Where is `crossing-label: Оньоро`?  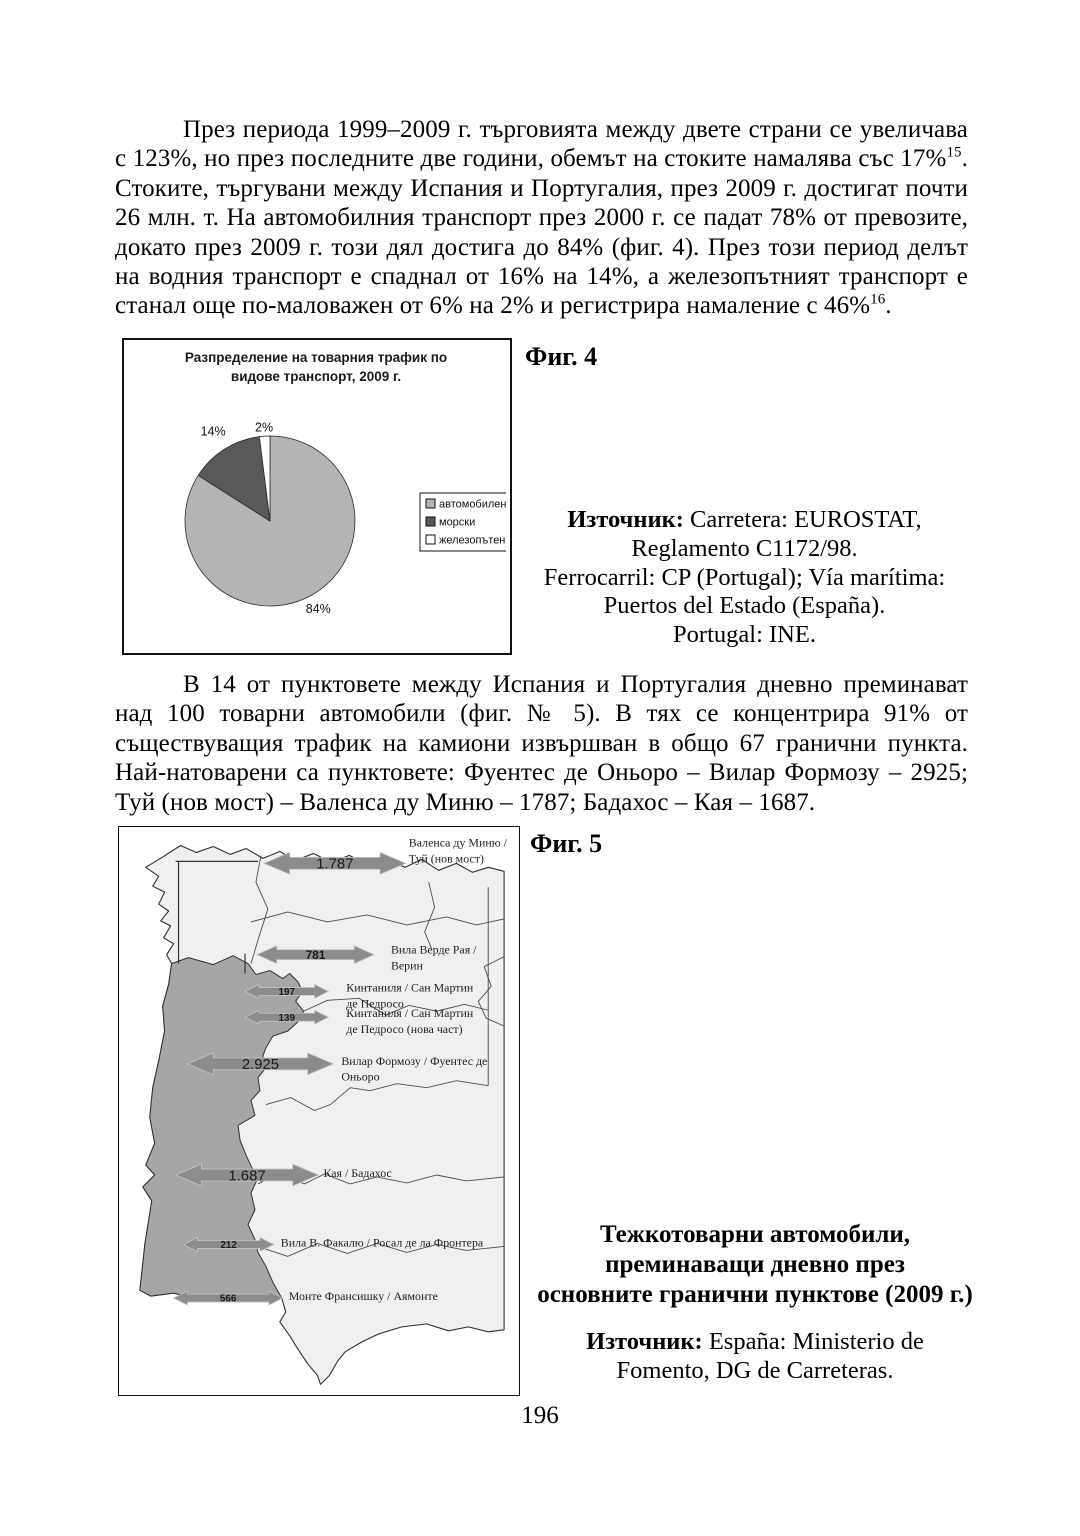
crossing-label: Оньоро is located at coordinates (360, 1077).